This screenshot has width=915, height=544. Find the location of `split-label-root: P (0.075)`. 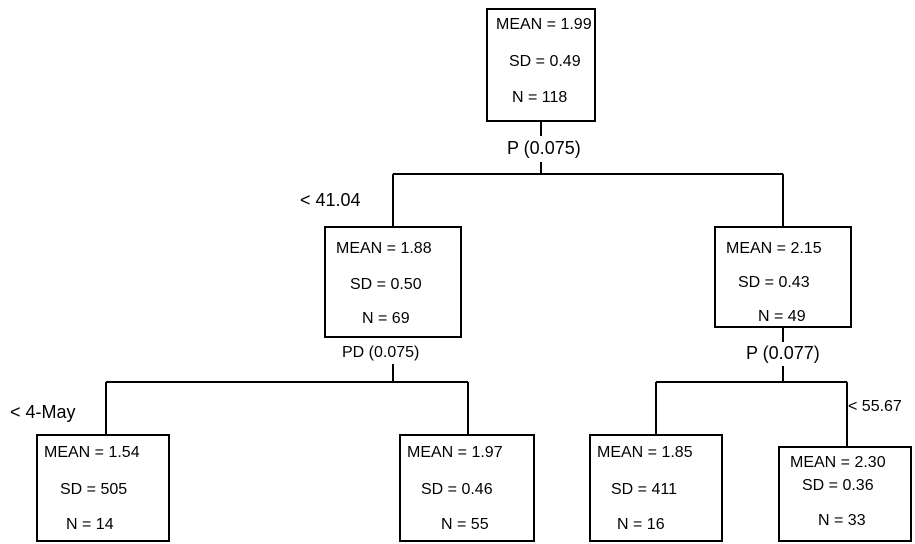

split-label-root: P (0.075) is located at coordinates (544, 148).